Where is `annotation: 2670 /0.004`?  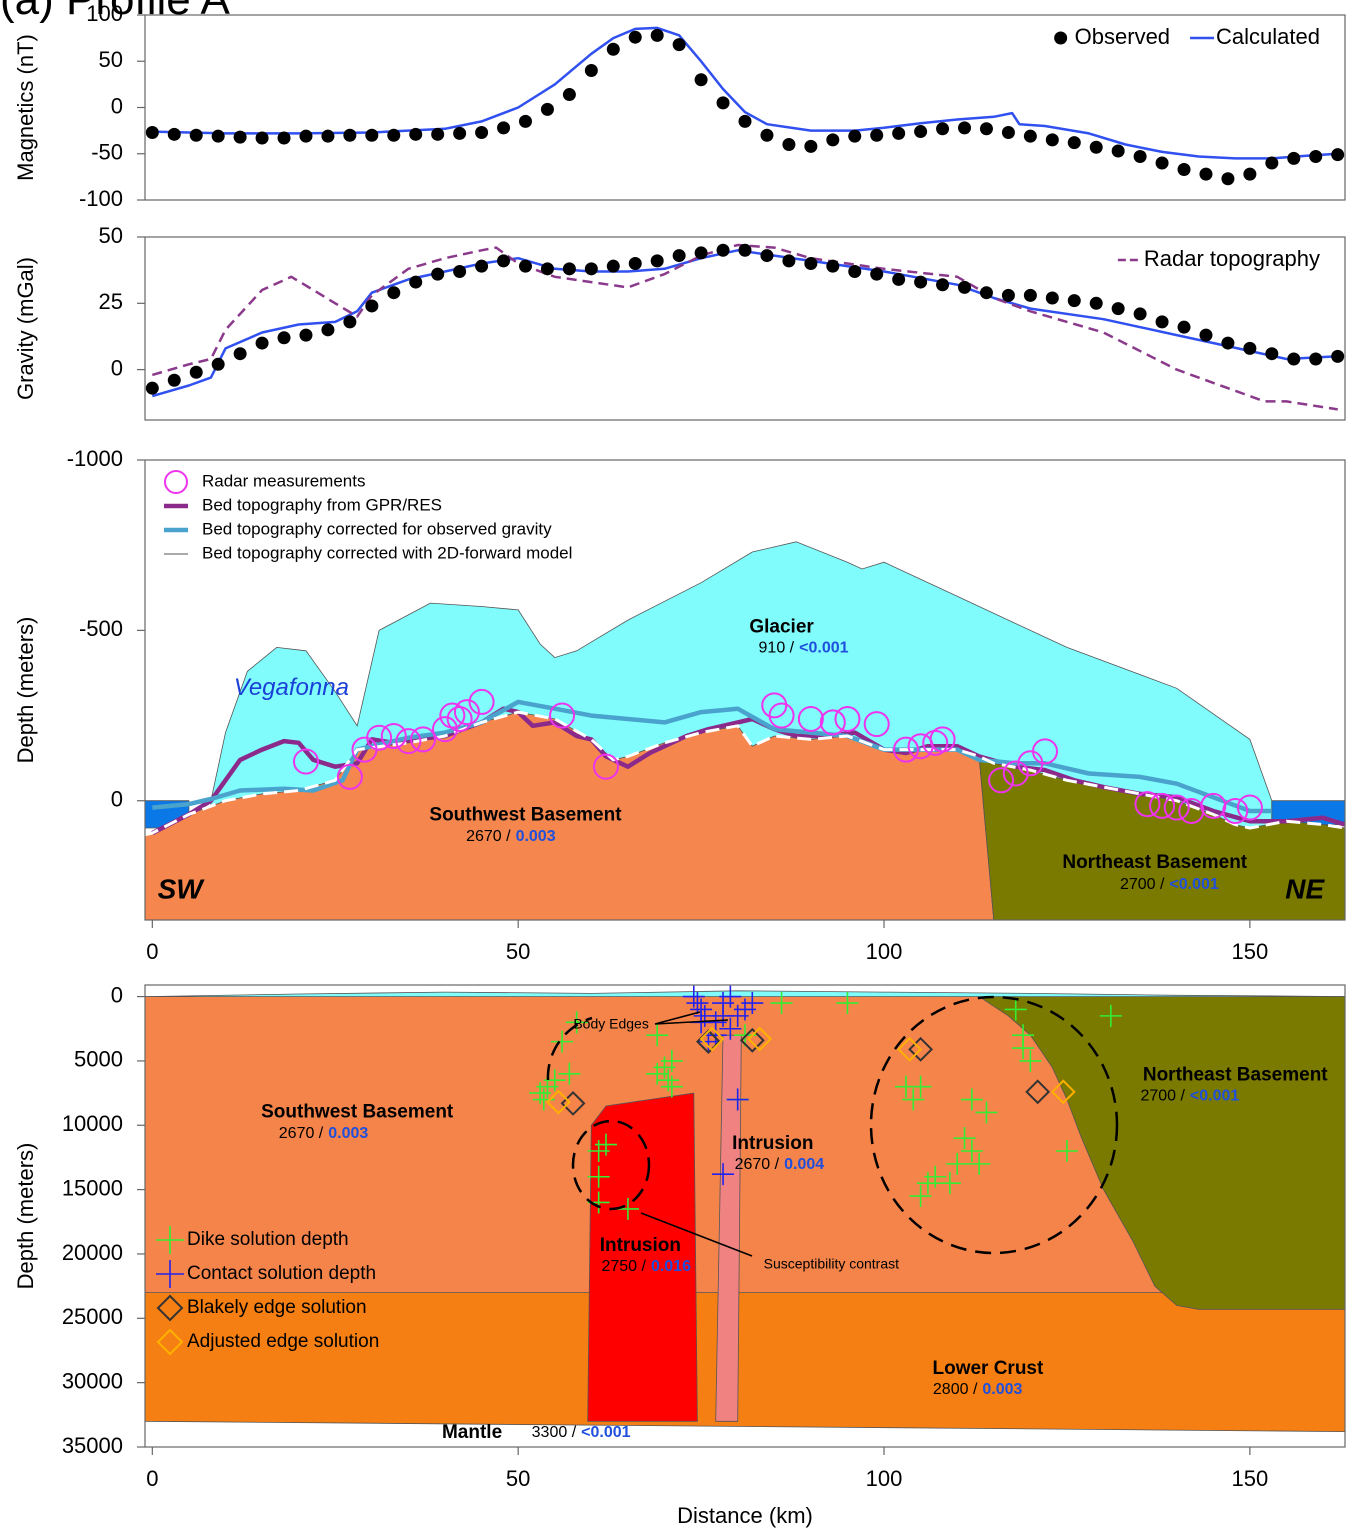 annotation: 2670 /0.004 is located at coordinates (780, 1164).